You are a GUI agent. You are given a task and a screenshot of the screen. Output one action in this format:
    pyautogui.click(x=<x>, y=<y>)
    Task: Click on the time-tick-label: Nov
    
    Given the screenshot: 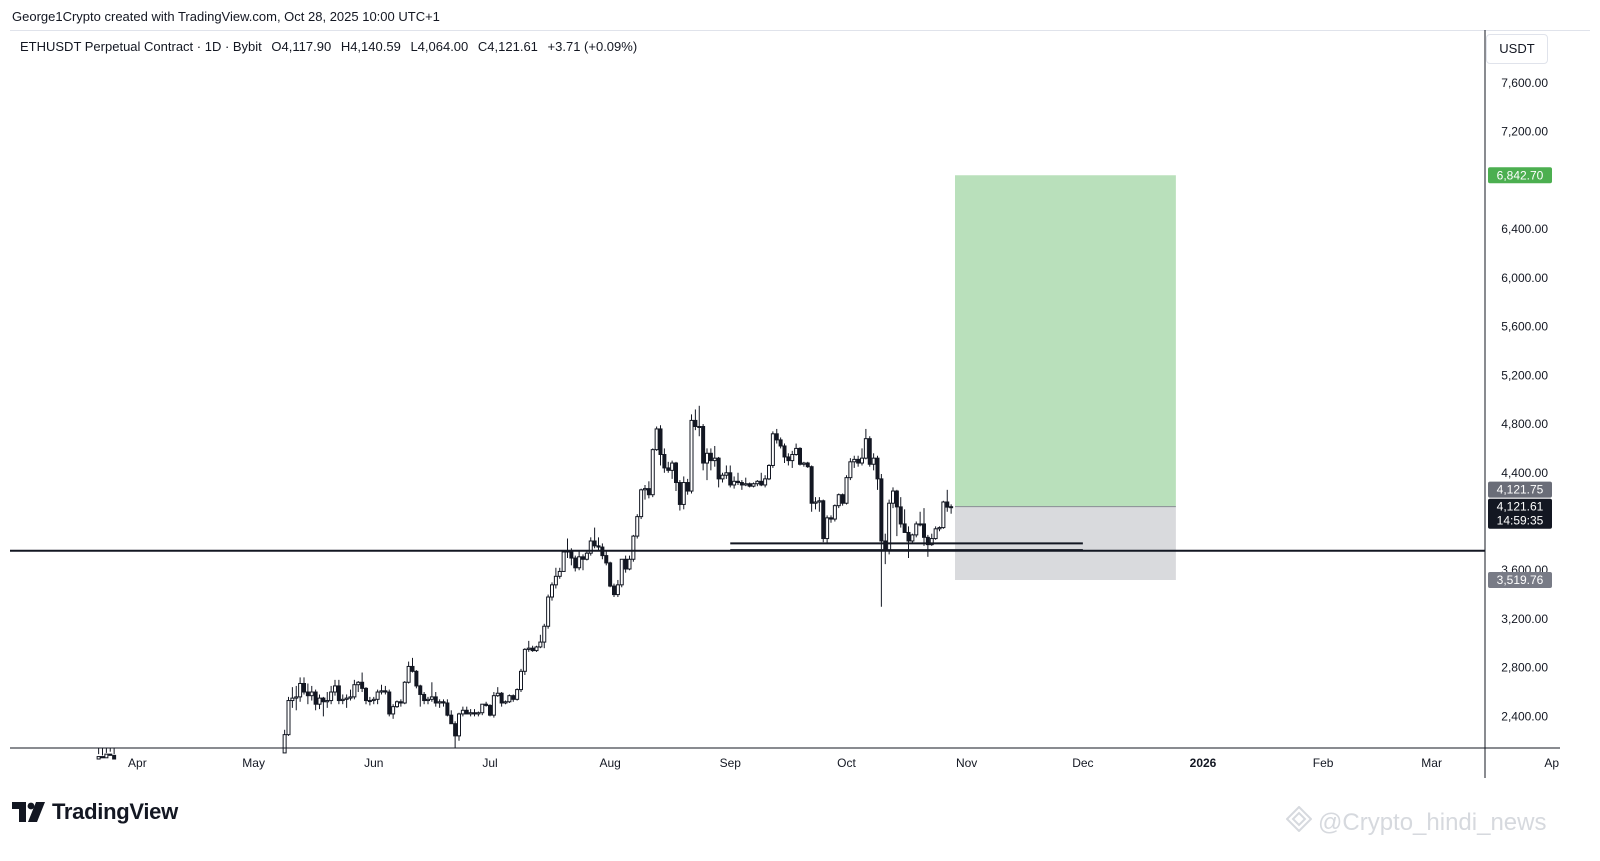 What is the action you would take?
    pyautogui.click(x=966, y=763)
    